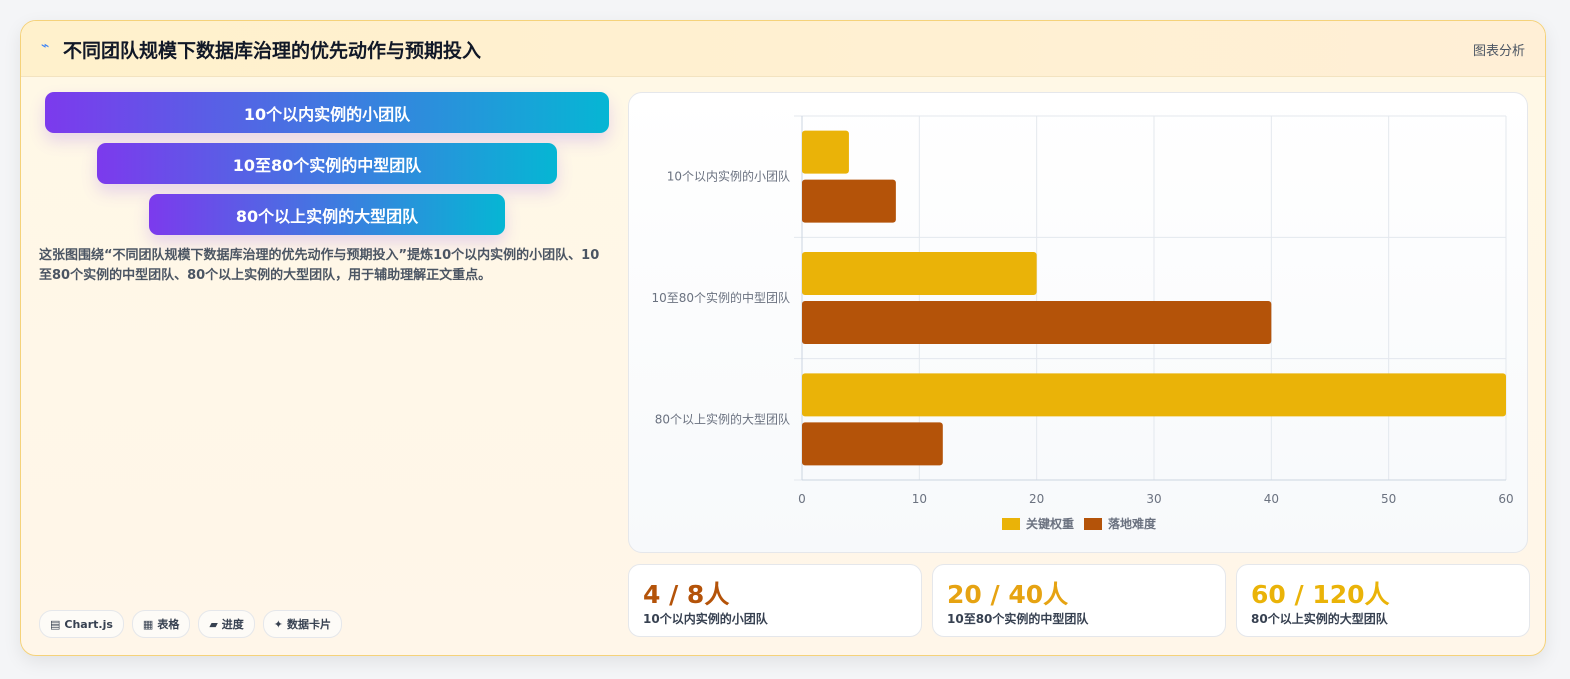  Describe the element at coordinates (1036, 499) in the screenshot. I see `x-tick-label: 20` at that location.